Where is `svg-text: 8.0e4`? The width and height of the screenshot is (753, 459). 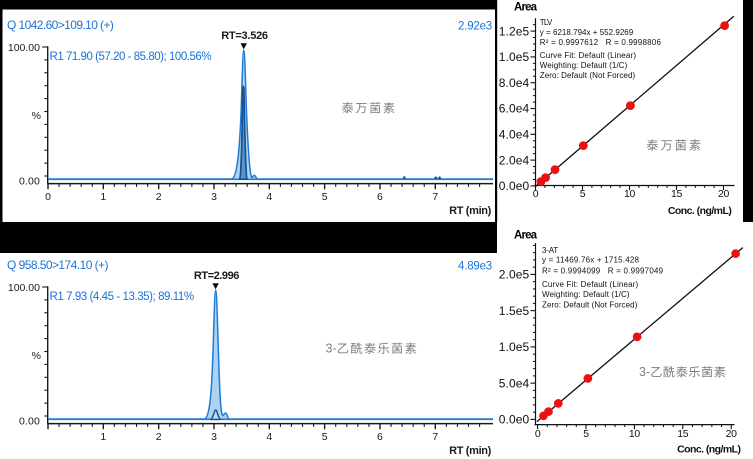 svg-text: 8.0e4 is located at coordinates (514, 83).